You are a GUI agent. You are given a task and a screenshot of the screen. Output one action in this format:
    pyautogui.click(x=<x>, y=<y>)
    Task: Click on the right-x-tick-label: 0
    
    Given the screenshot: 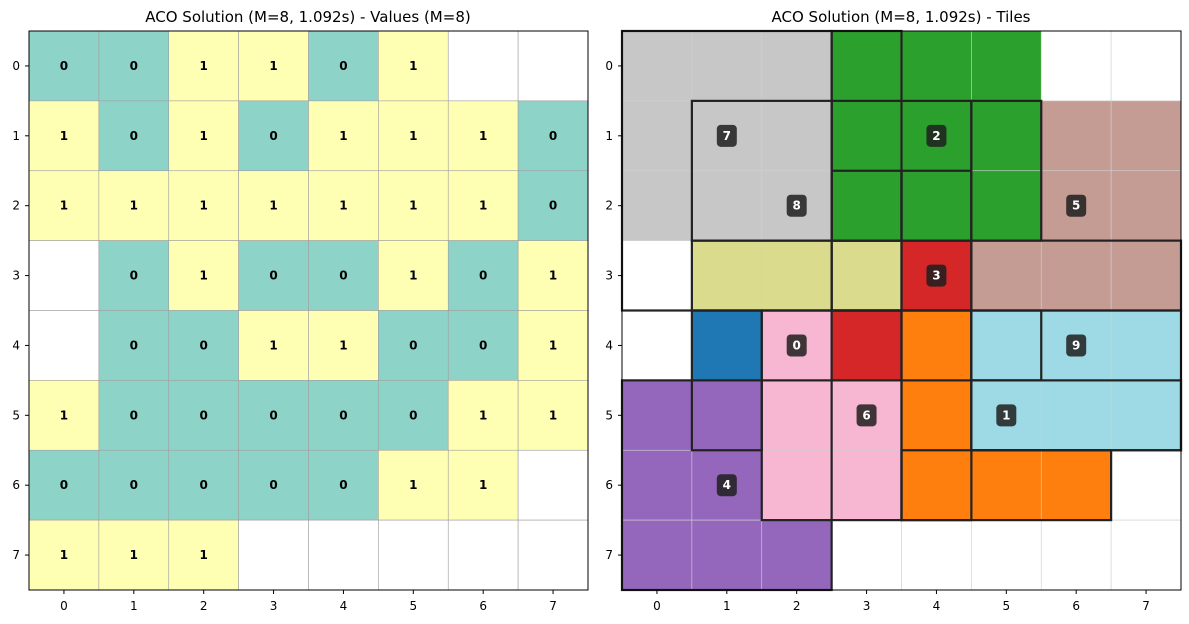 What is the action you would take?
    pyautogui.click(x=657, y=606)
    